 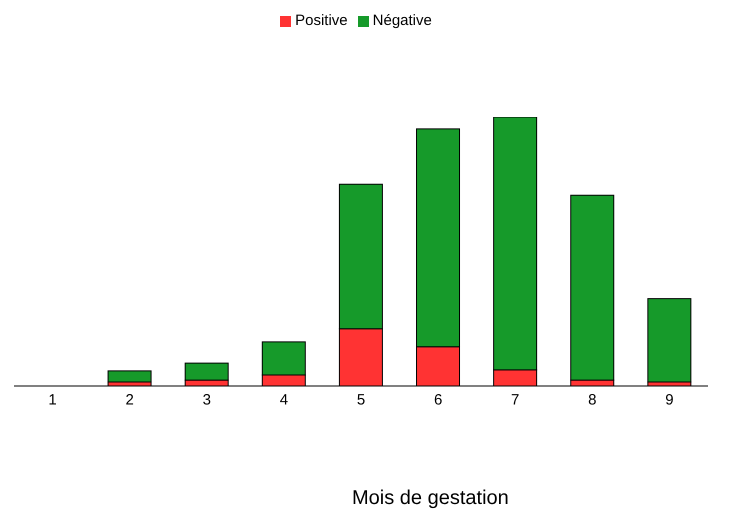 I want to click on x-tick-label: 9, so click(x=669, y=400).